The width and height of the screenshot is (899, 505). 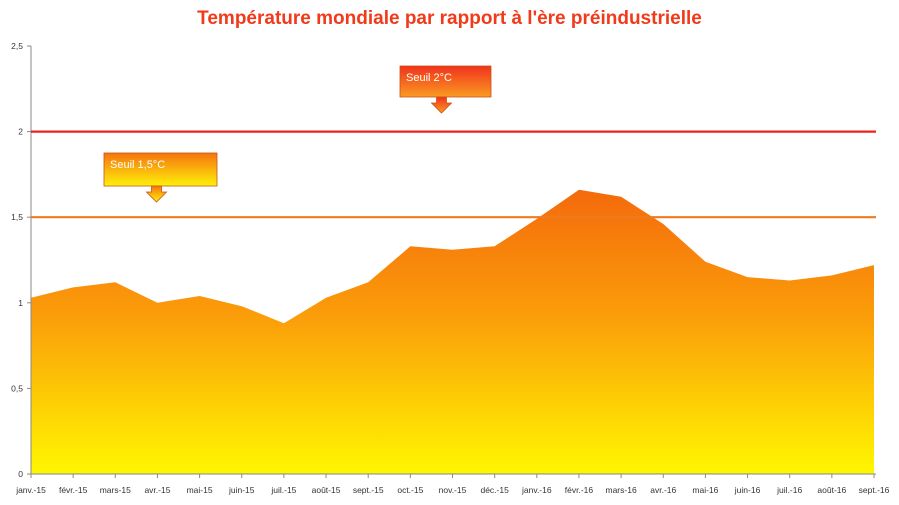 I want to click on x-tick-label: août-16, so click(x=831, y=490).